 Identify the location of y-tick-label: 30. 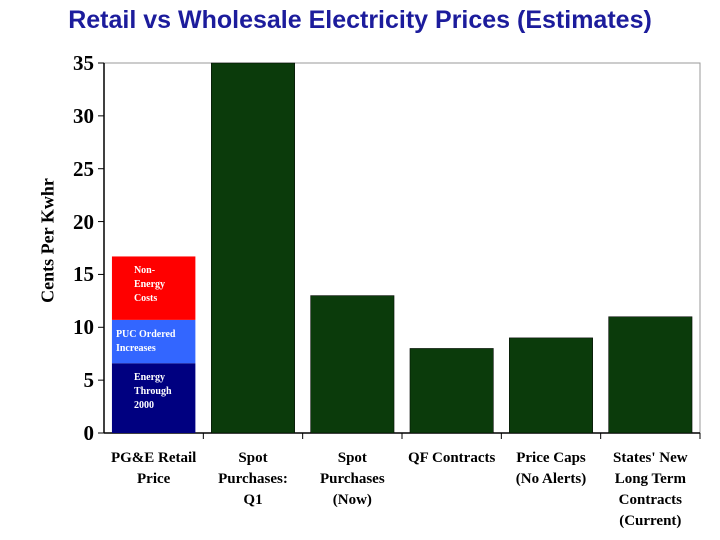
(83, 115).